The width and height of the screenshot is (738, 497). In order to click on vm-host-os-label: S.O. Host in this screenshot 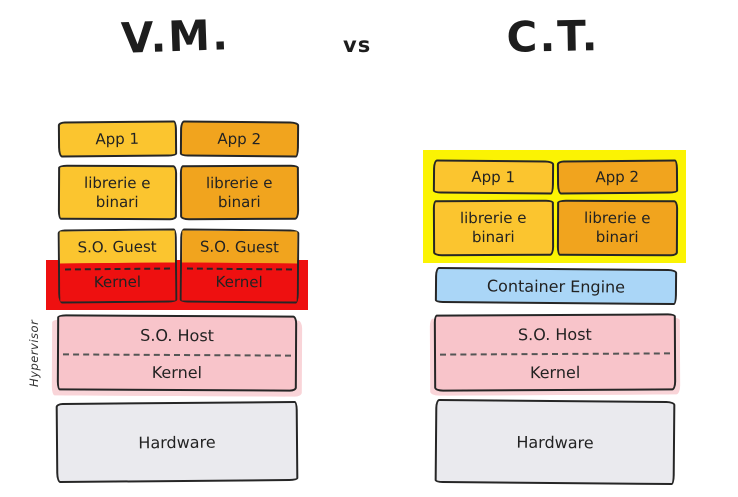, I will do `click(177, 335)`.